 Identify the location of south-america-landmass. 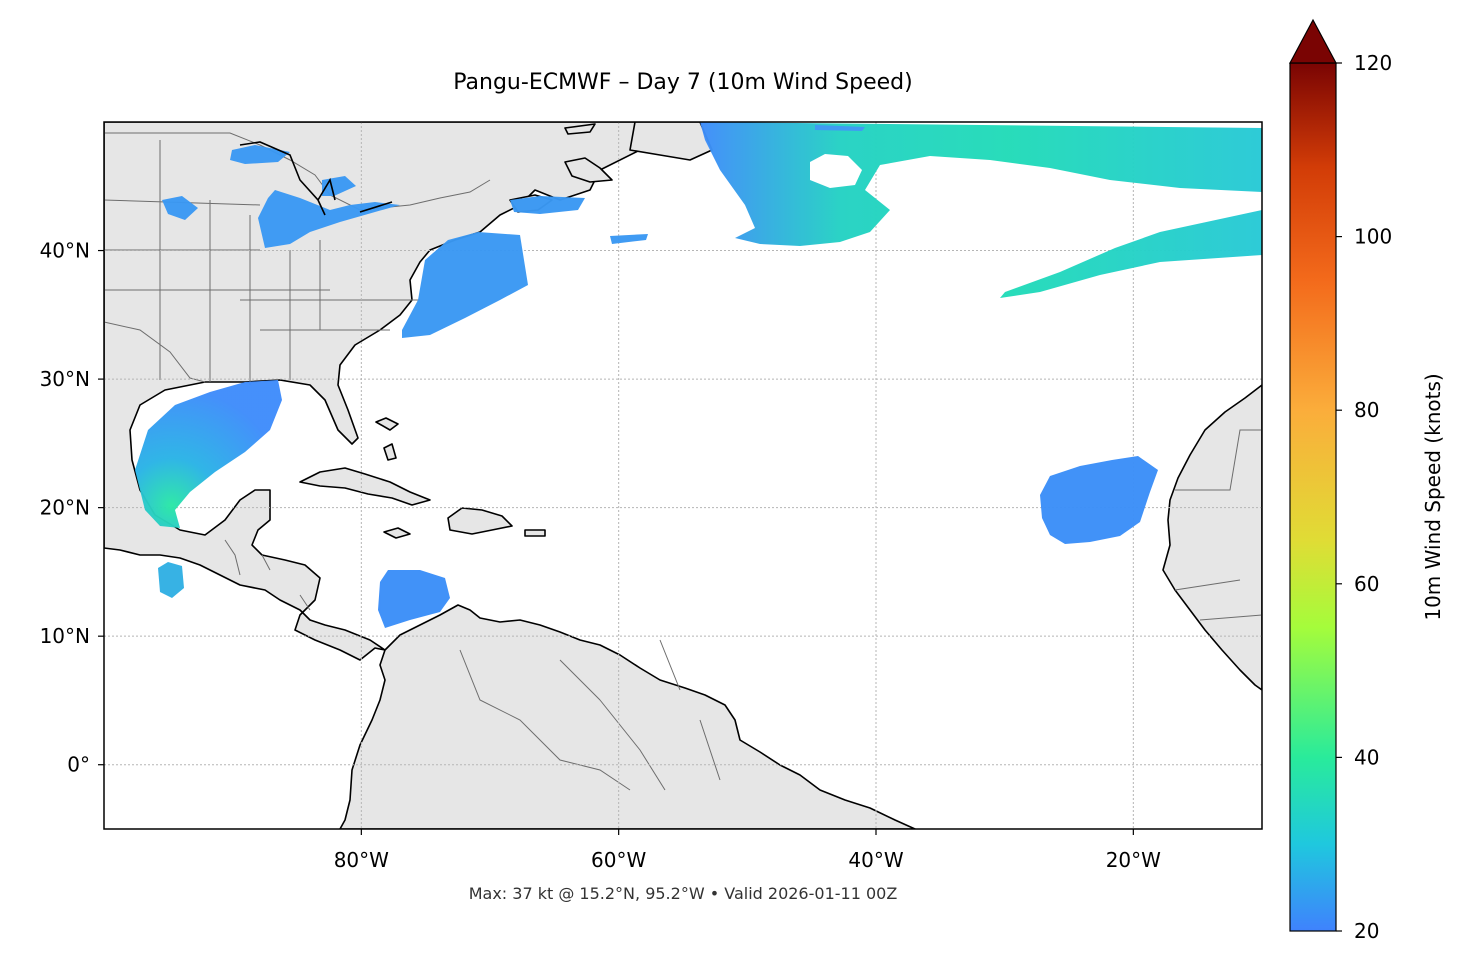
(627, 716).